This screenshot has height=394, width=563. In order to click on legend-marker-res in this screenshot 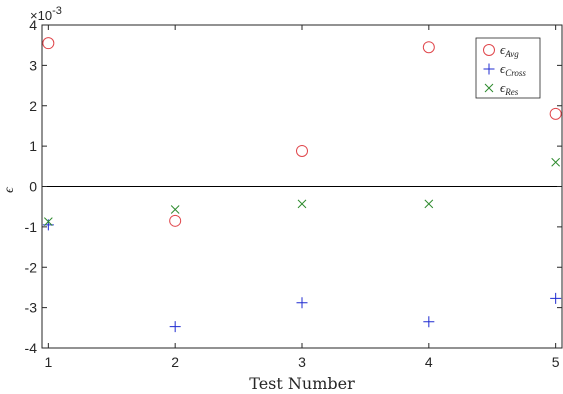, I will do `click(489, 88)`.